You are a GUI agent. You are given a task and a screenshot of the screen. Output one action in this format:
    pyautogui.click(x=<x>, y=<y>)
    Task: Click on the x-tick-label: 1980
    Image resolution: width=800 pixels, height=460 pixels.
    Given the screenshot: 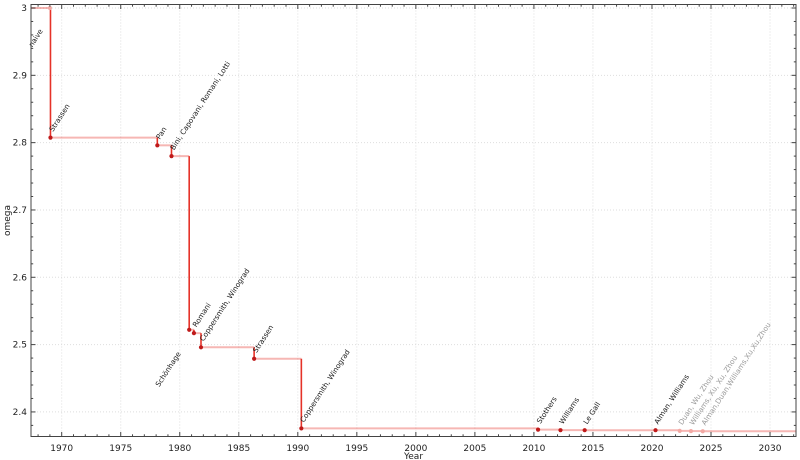 What is the action you would take?
    pyautogui.click(x=179, y=449)
    